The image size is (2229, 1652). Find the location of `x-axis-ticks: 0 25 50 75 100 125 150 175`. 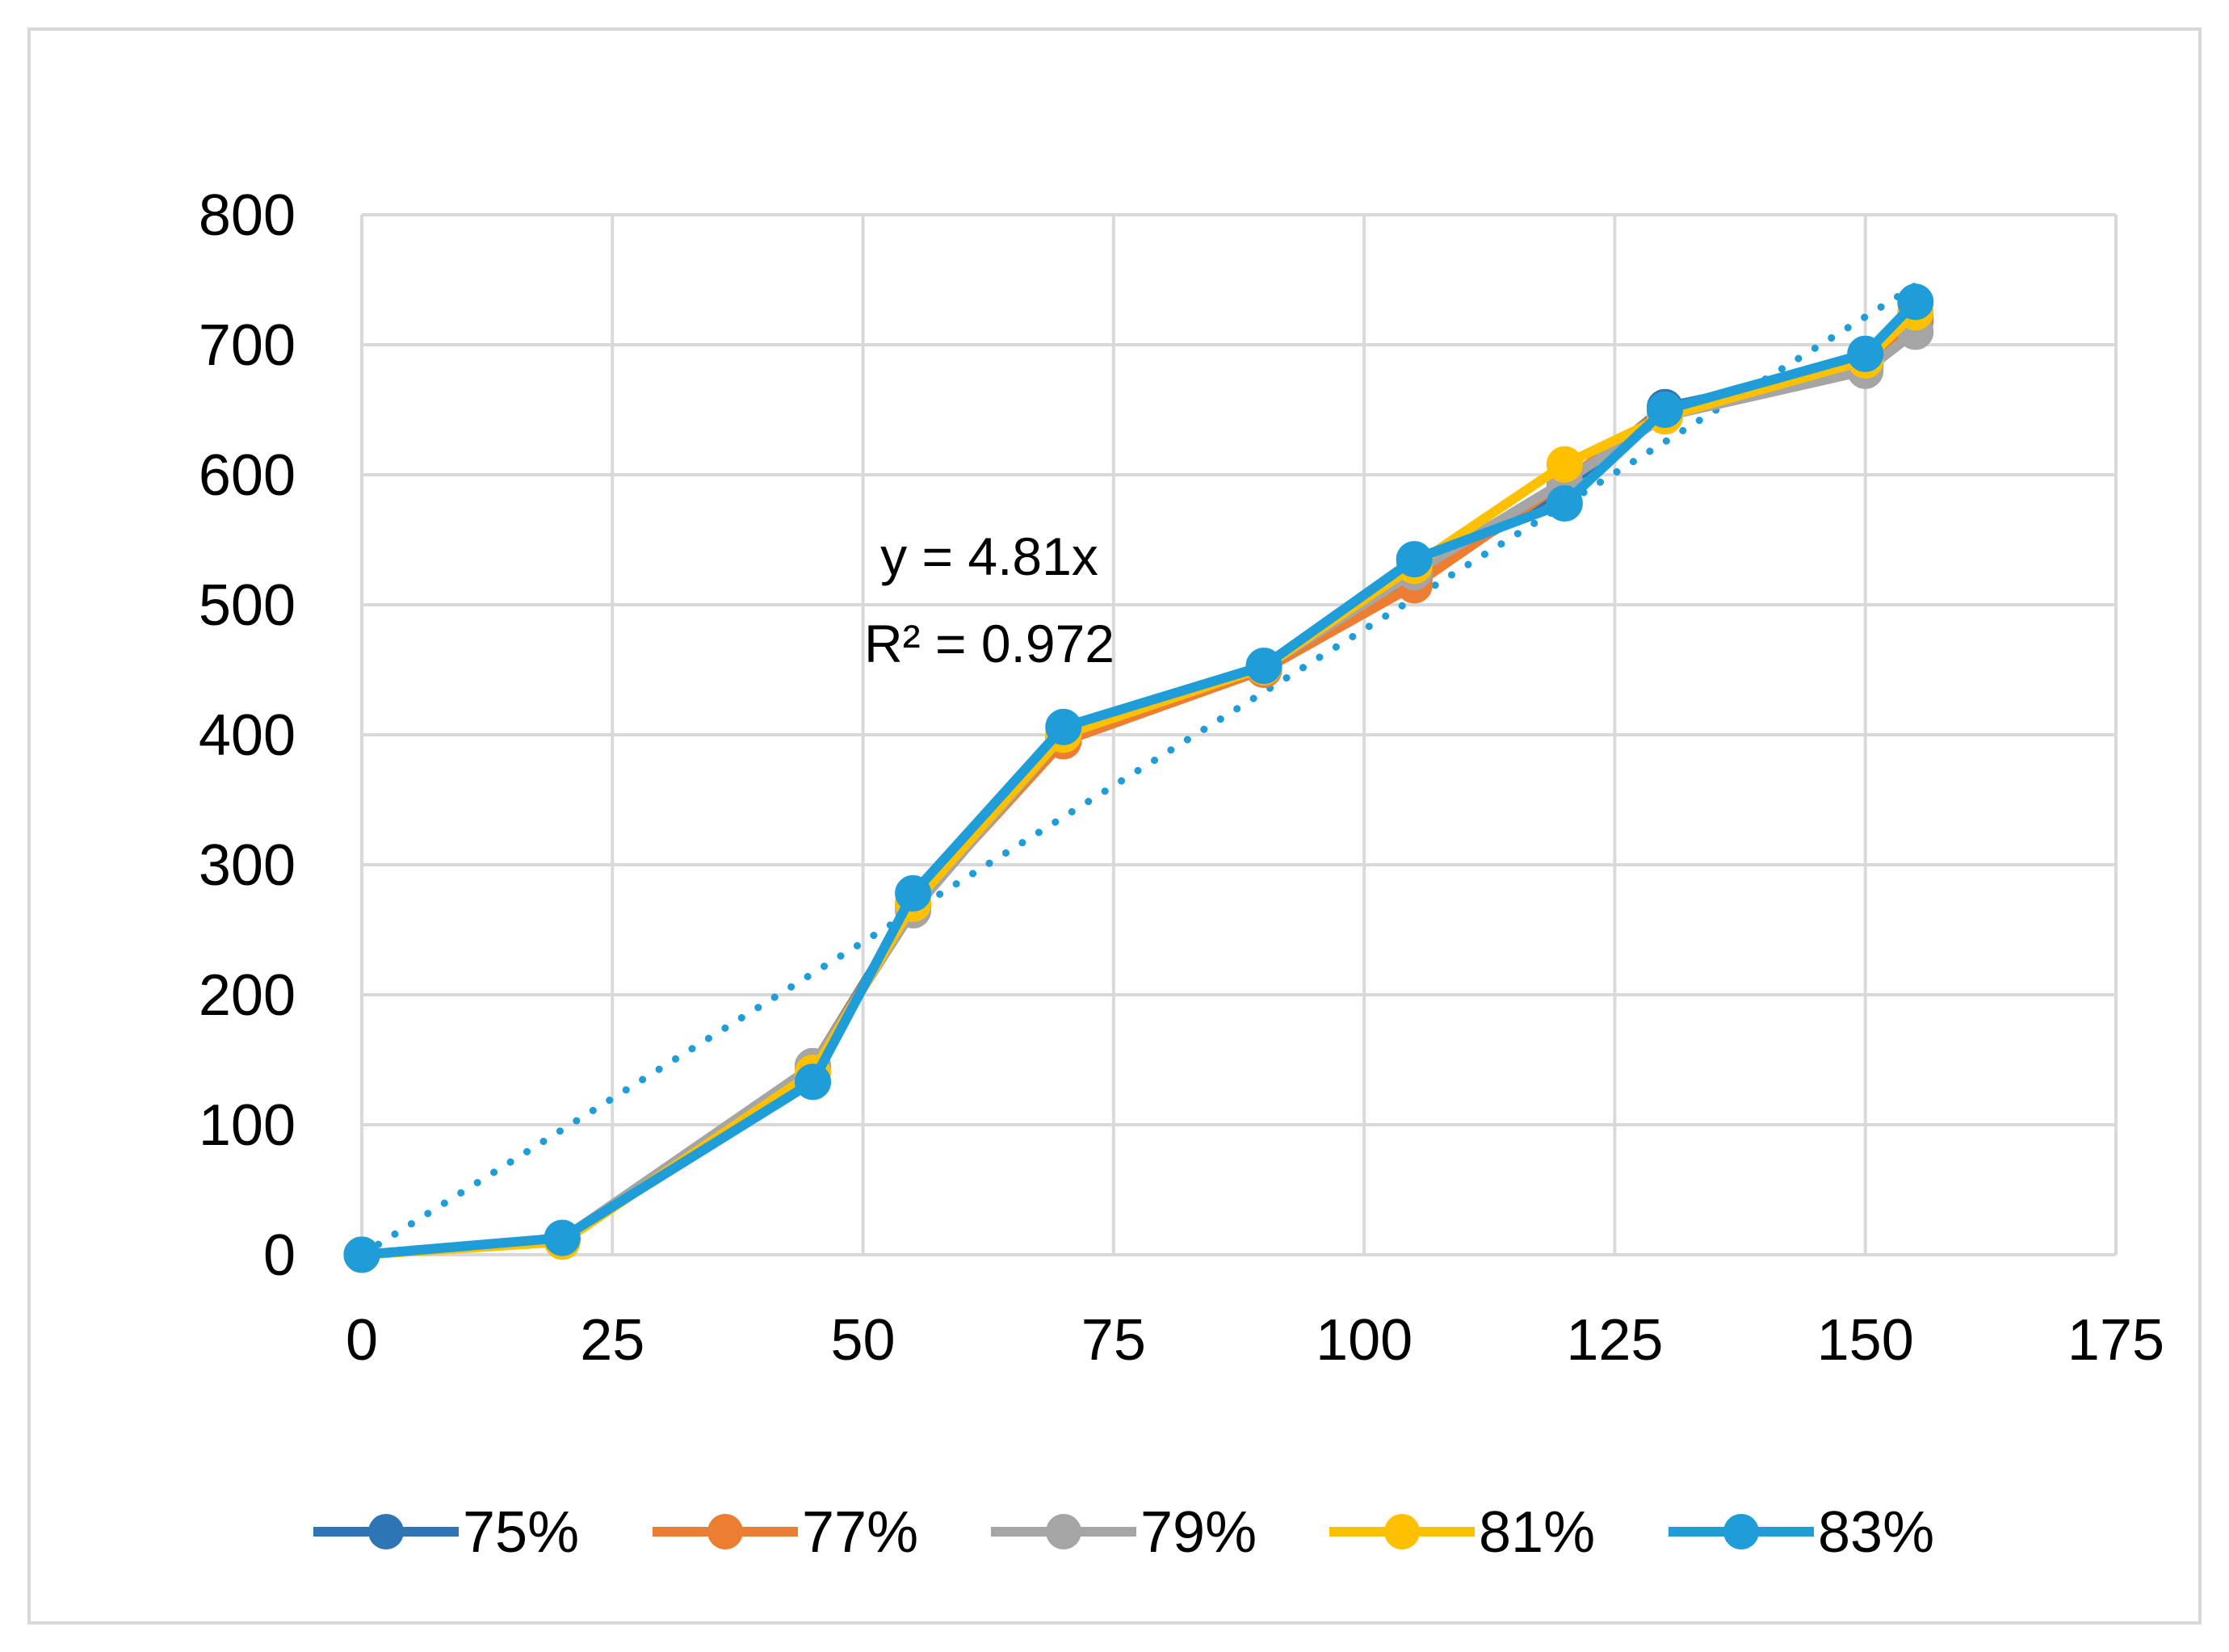

x-axis-ticks: 0 25 50 75 100 125 150 175 is located at coordinates (1255, 1340).